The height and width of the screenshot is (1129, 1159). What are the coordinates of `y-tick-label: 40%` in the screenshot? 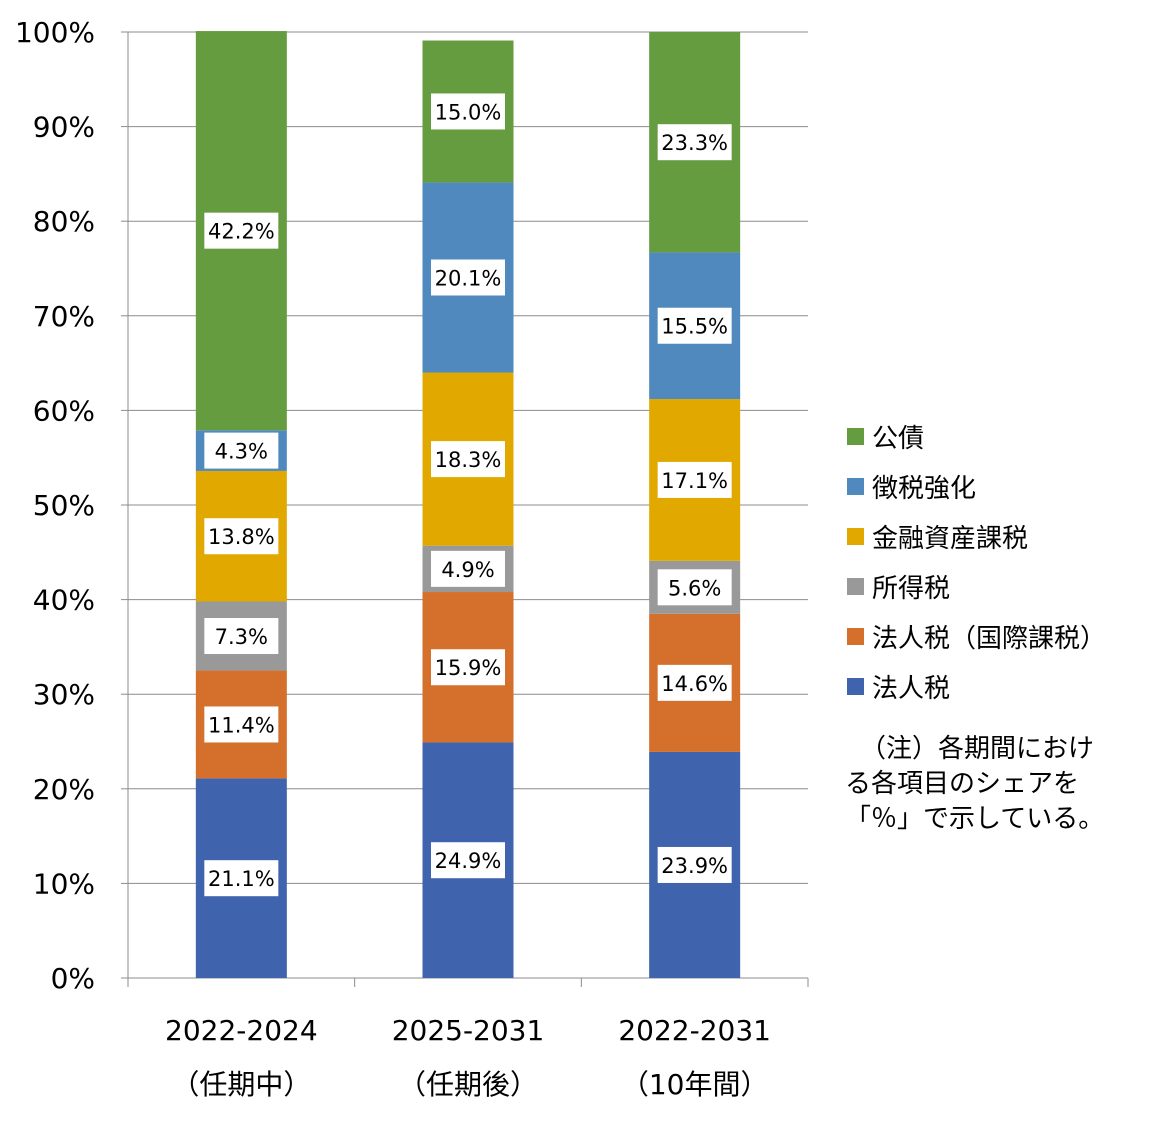 It's located at (64, 600).